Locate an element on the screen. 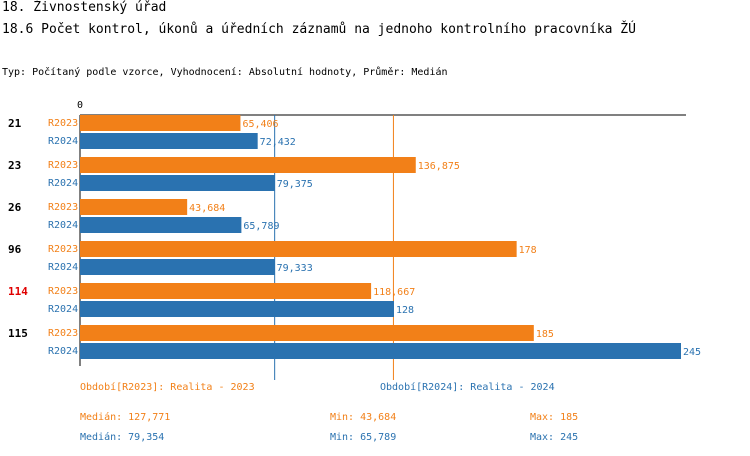 The height and width of the screenshot is (456, 750). stat-r2024-max: Max: 245 is located at coordinates (554, 437).